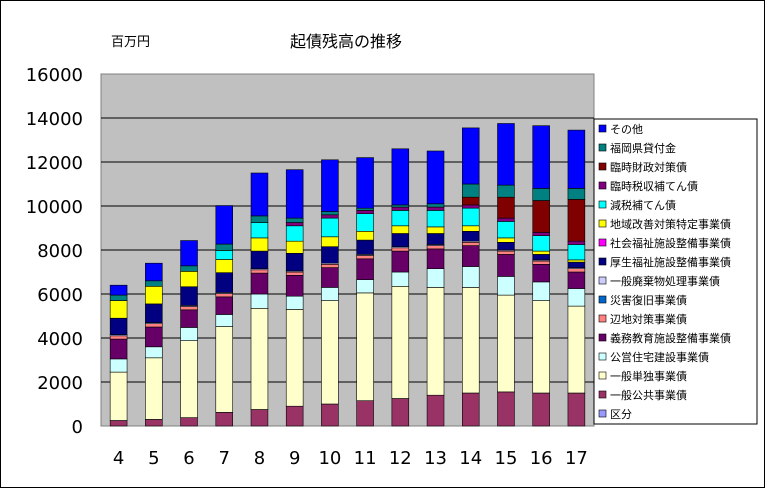 The image size is (765, 489). What do you see at coordinates (665, 281) in the screenshot?
I see `legend-label: 一般廃棄物処理事業債` at bounding box center [665, 281].